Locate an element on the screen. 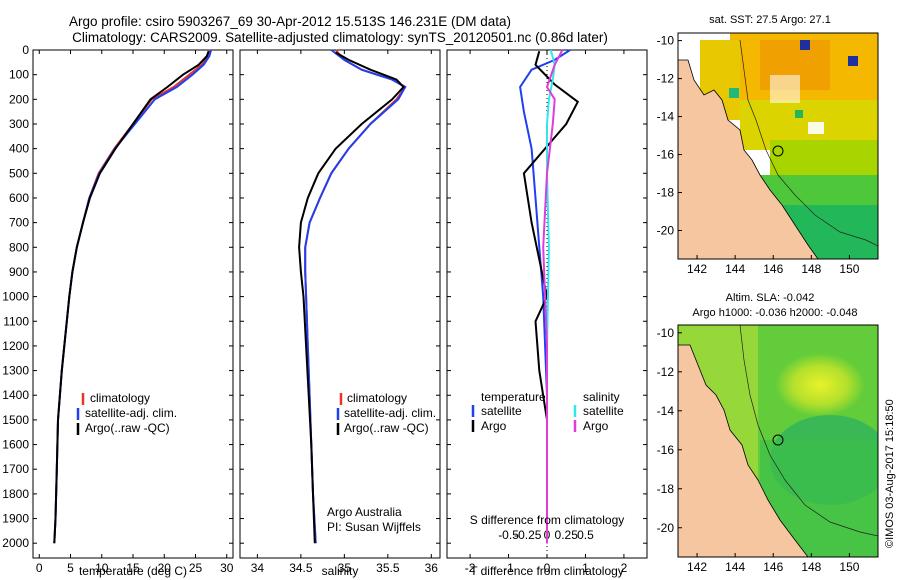 This screenshot has height=580, width=900. y-tick-label: 1800 is located at coordinates (15, 494).